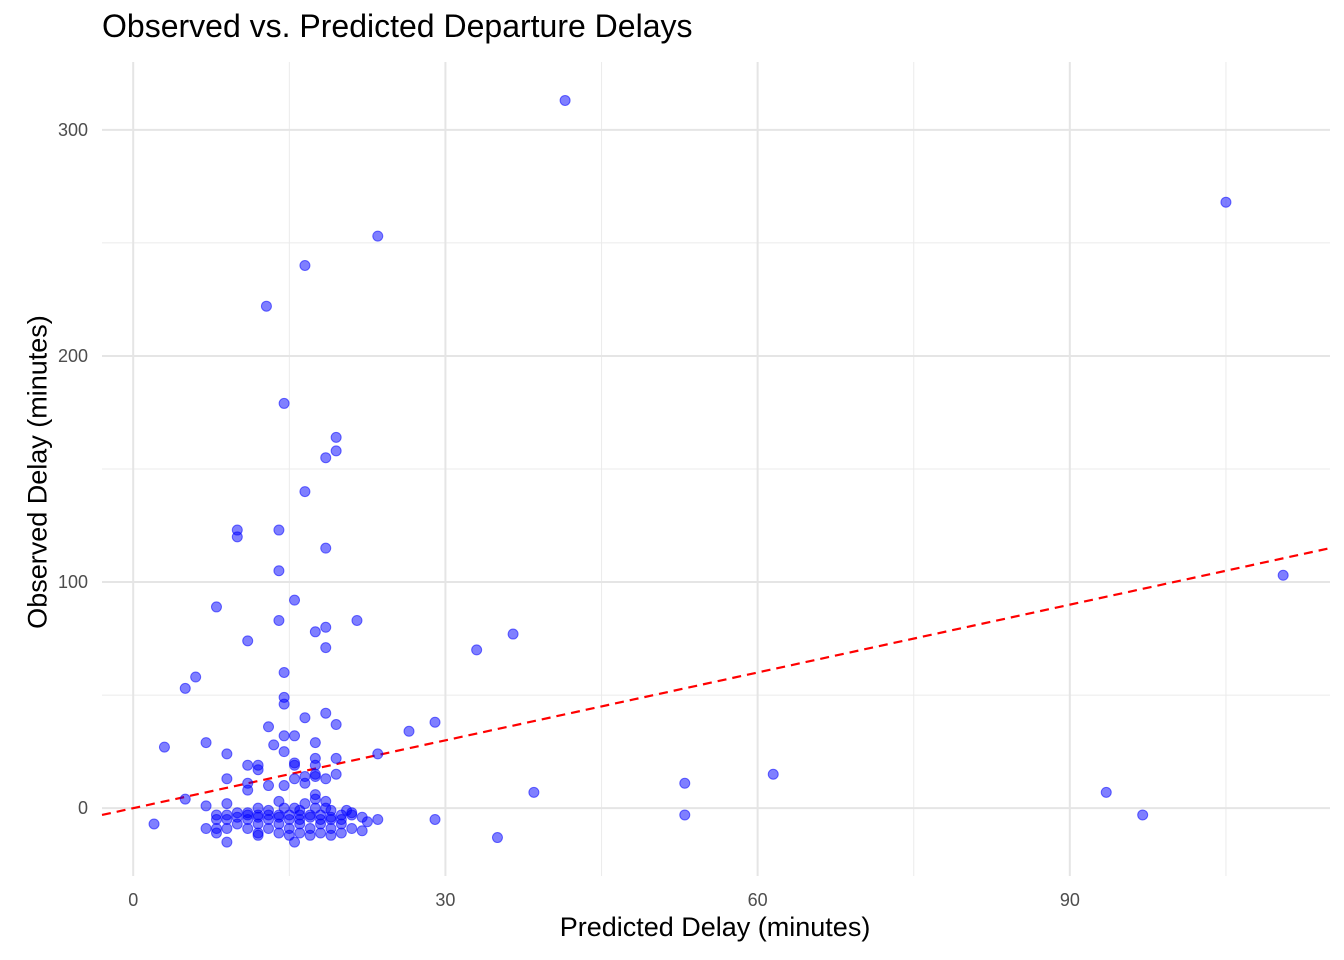 The height and width of the screenshot is (960, 1344). I want to click on x-tick-label: 0, so click(133, 900).